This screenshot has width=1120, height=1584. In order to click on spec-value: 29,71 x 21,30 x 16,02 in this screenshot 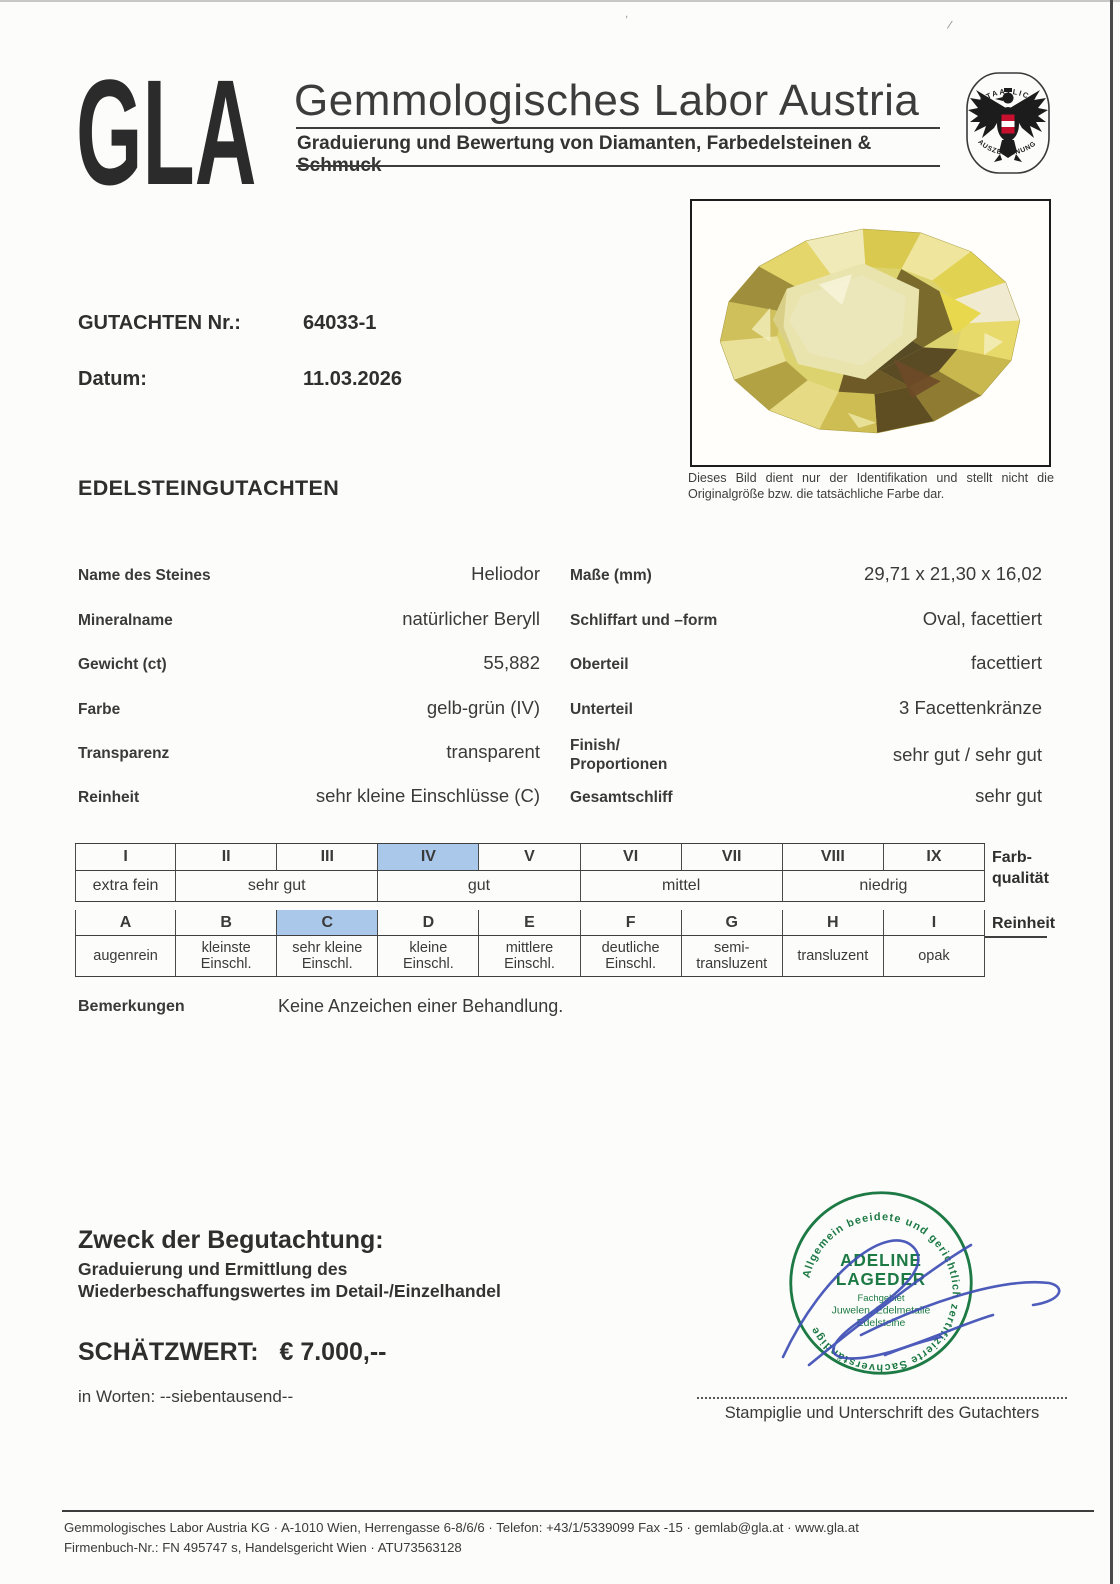, I will do `click(953, 573)`.